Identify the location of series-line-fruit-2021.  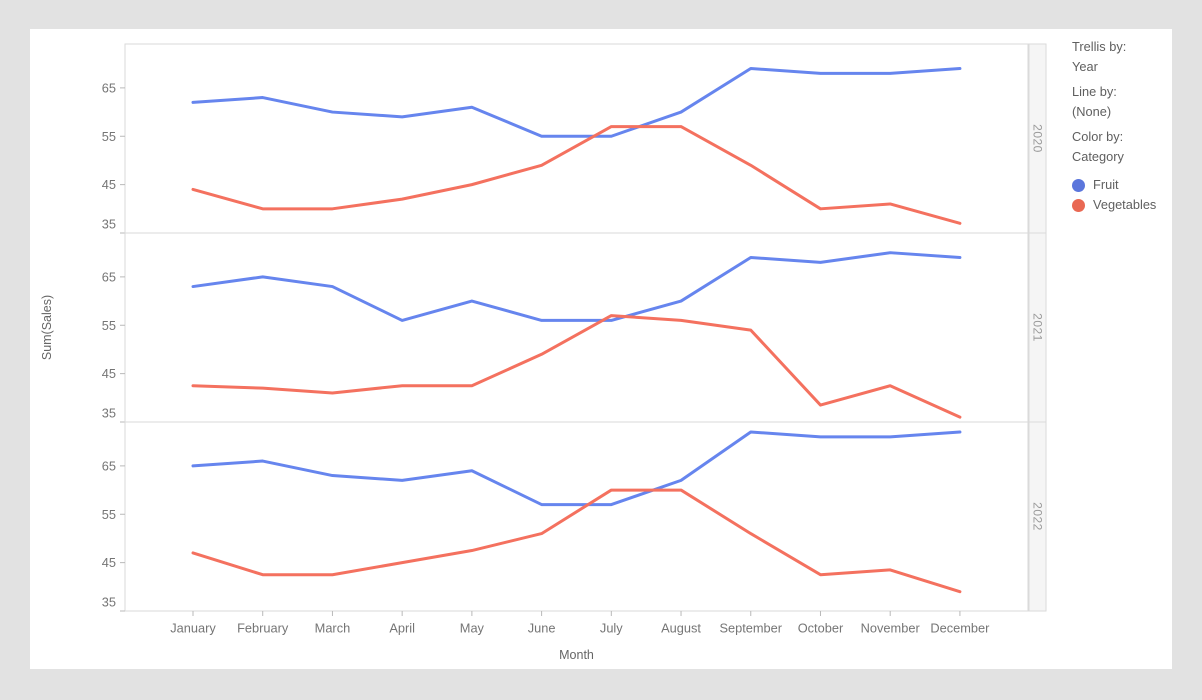
(576, 286).